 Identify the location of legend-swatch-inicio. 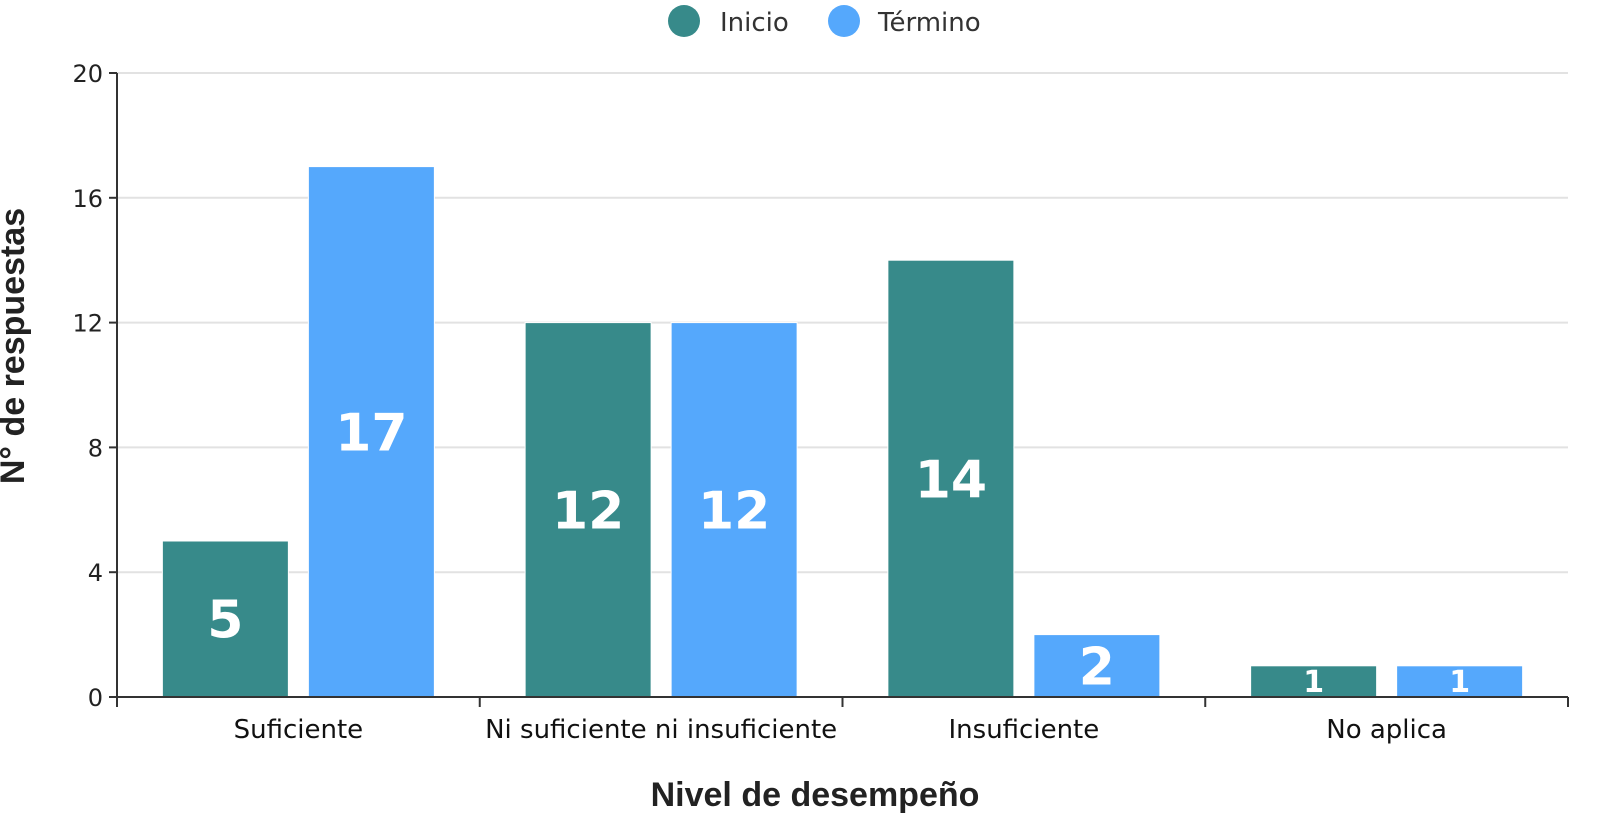
(684, 21).